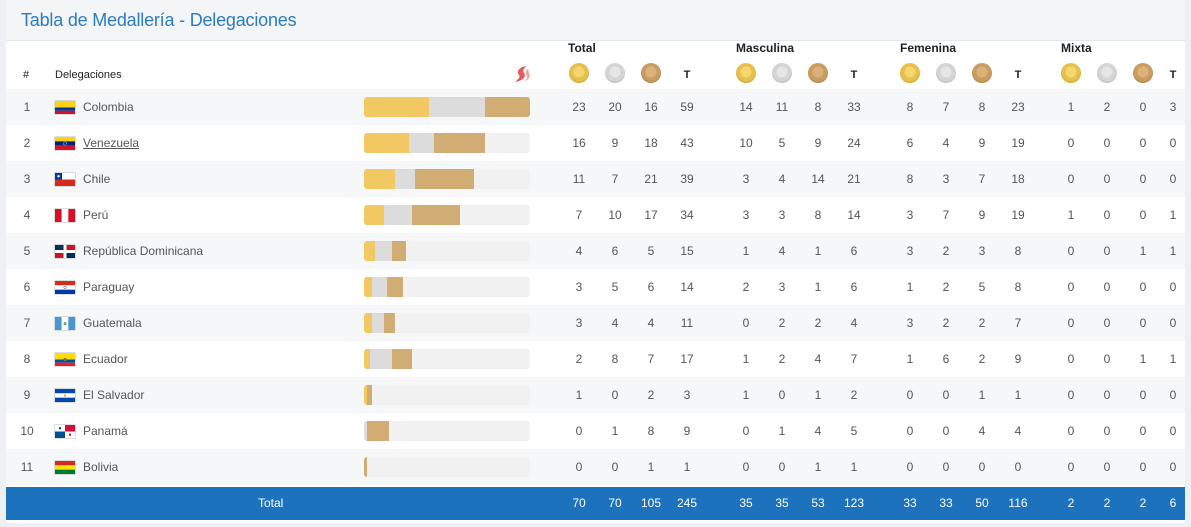  Describe the element at coordinates (595, 323) in the screenshot. I see `table-row: 7 Guatemala 3 4 4 11 0 2 2 4 3 2 2 7 0 0 0 0` at that location.